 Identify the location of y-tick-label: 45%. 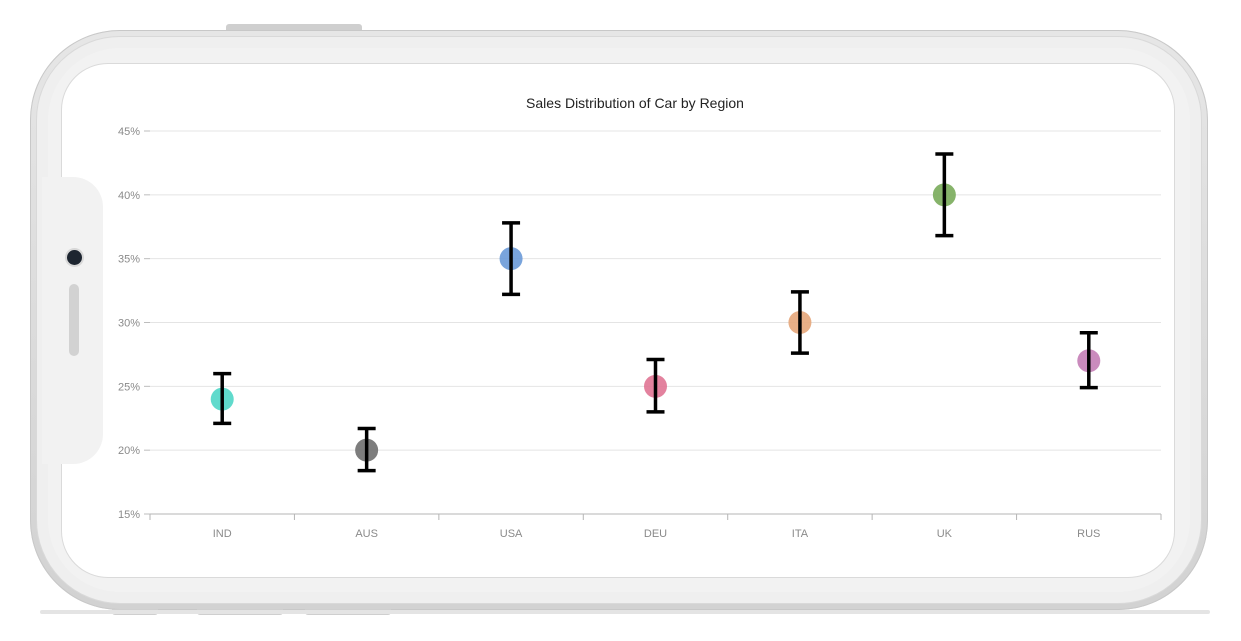
(129, 132).